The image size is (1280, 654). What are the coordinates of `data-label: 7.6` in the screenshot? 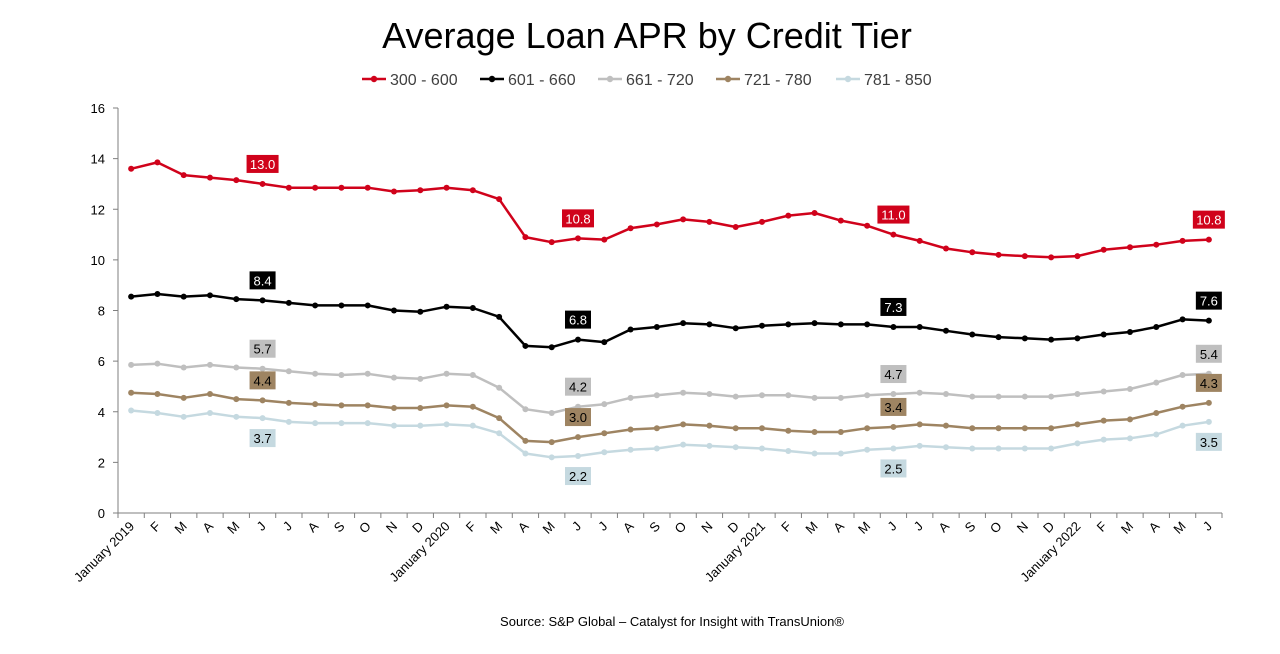 It's located at (1208, 300).